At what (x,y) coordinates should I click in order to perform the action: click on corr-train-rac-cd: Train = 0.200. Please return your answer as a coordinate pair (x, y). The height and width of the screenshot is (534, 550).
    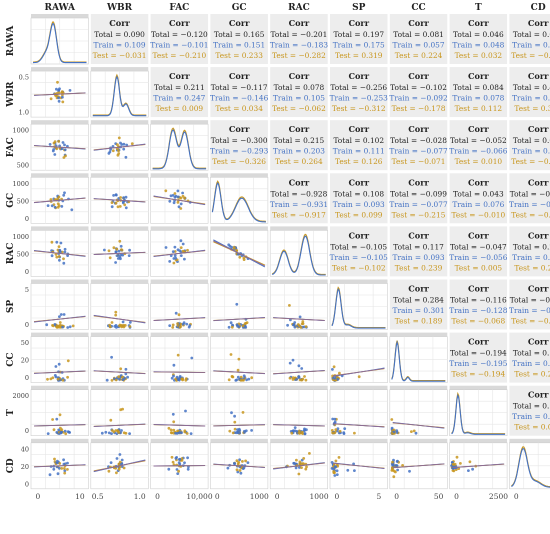
    Looking at the image, I should click on (531, 257).